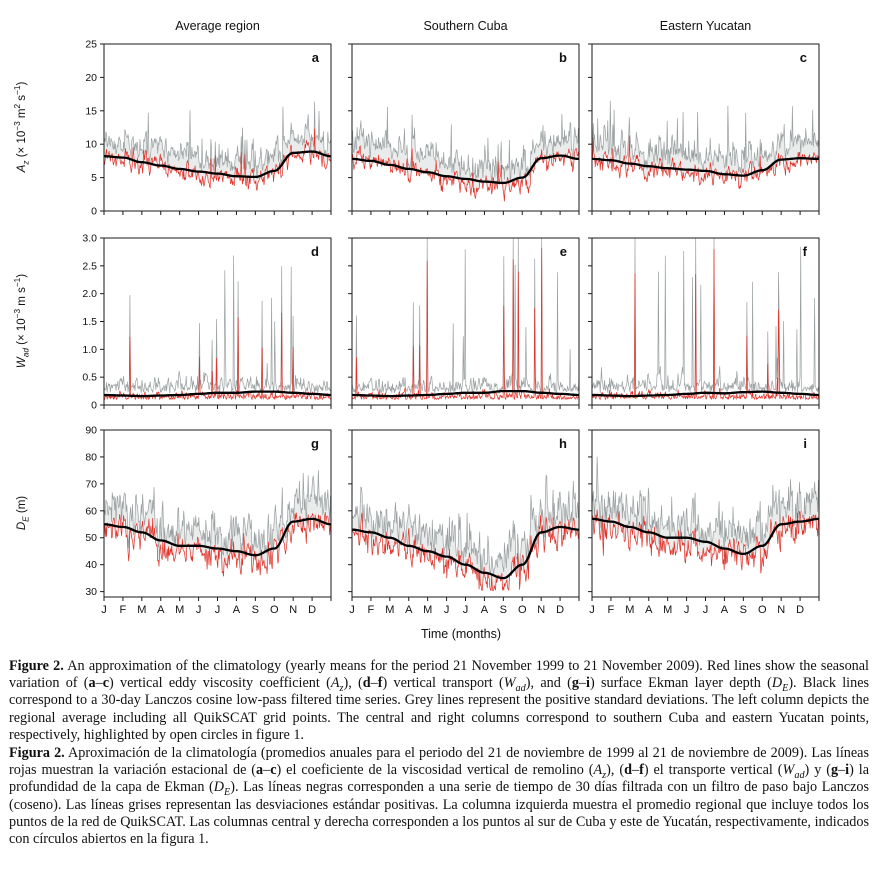 The height and width of the screenshot is (882, 878). What do you see at coordinates (91, 45) in the screenshot?
I see `y-tick-label: 25` at bounding box center [91, 45].